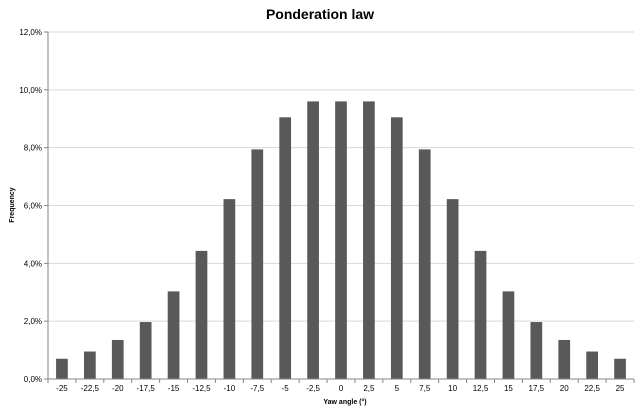 This screenshot has height=408, width=640. I want to click on x-tick-label: 5, so click(397, 388).